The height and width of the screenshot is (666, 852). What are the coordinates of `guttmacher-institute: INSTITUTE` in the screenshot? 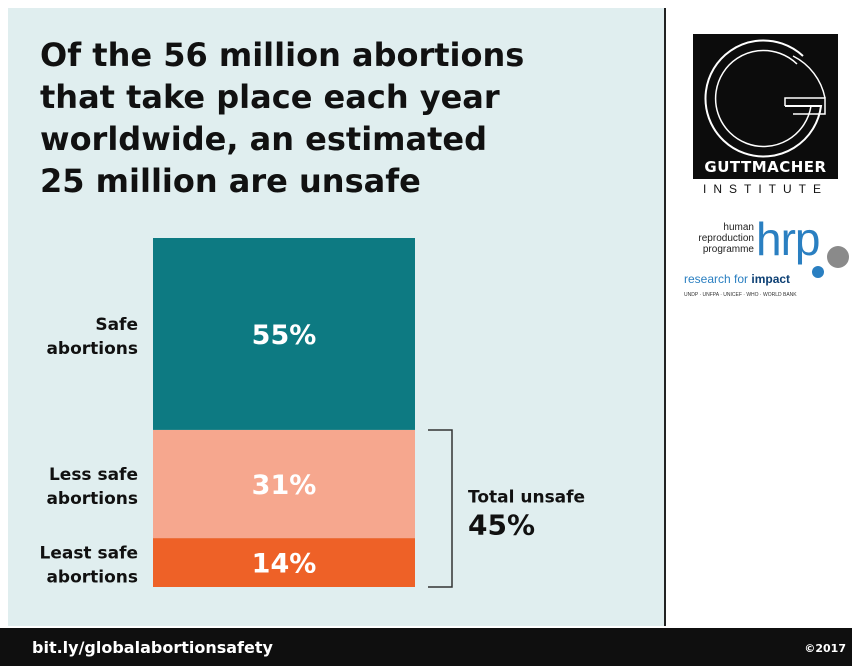 It's located at (765, 189).